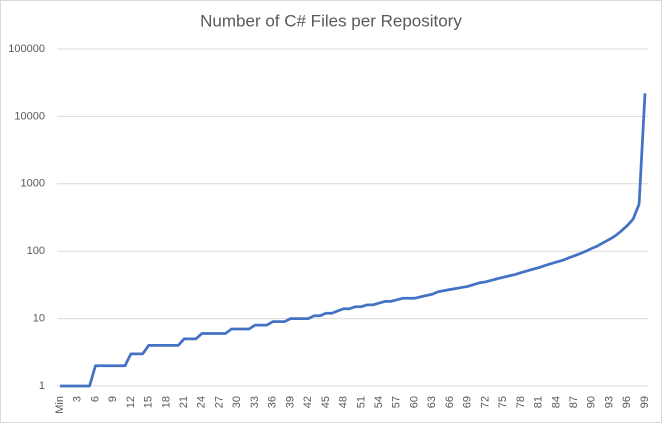 This screenshot has width=662, height=423. I want to click on x-tick-label: 18, so click(166, 402).